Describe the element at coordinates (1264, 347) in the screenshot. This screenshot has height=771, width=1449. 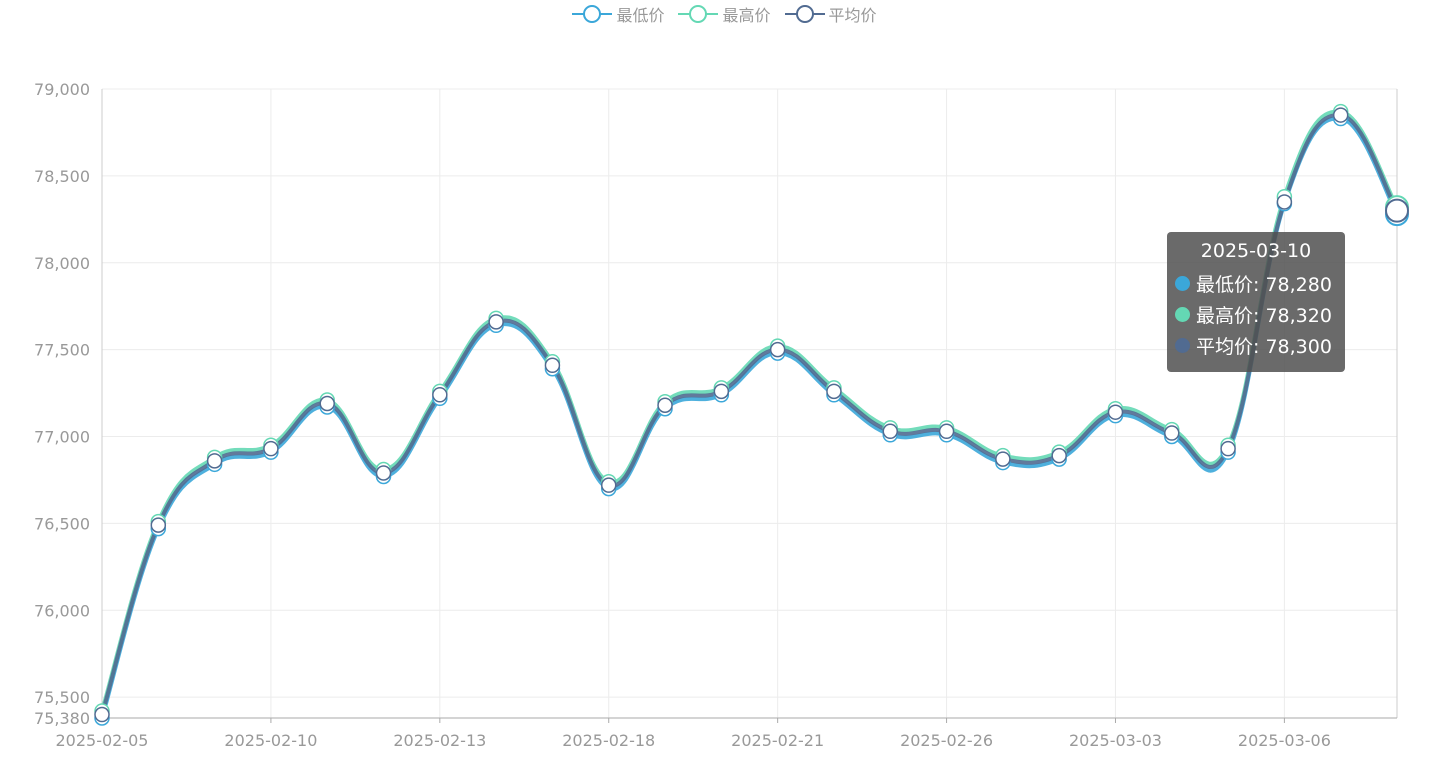
I see `tooltip-row-label: 平均价: 78,300` at that location.